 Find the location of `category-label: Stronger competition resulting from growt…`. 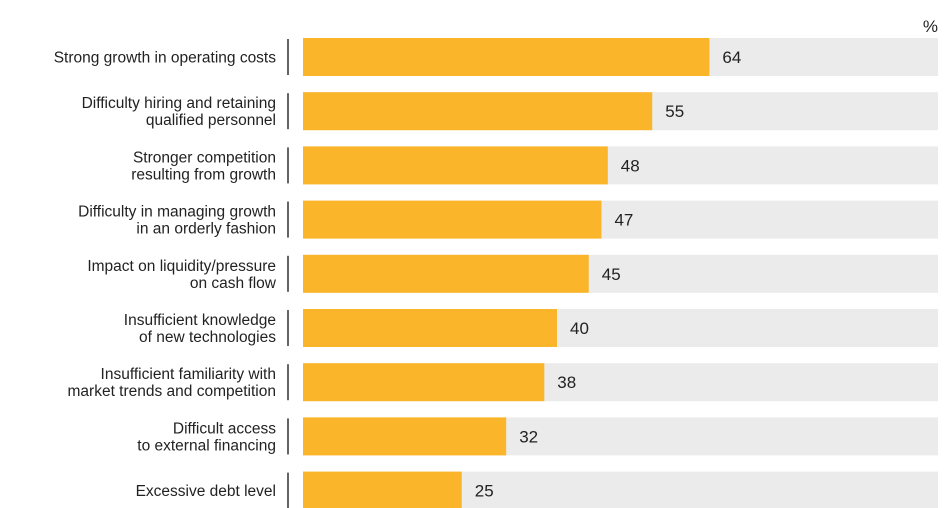

category-label: Stronger competition resulting from growt… is located at coordinates (203, 166).